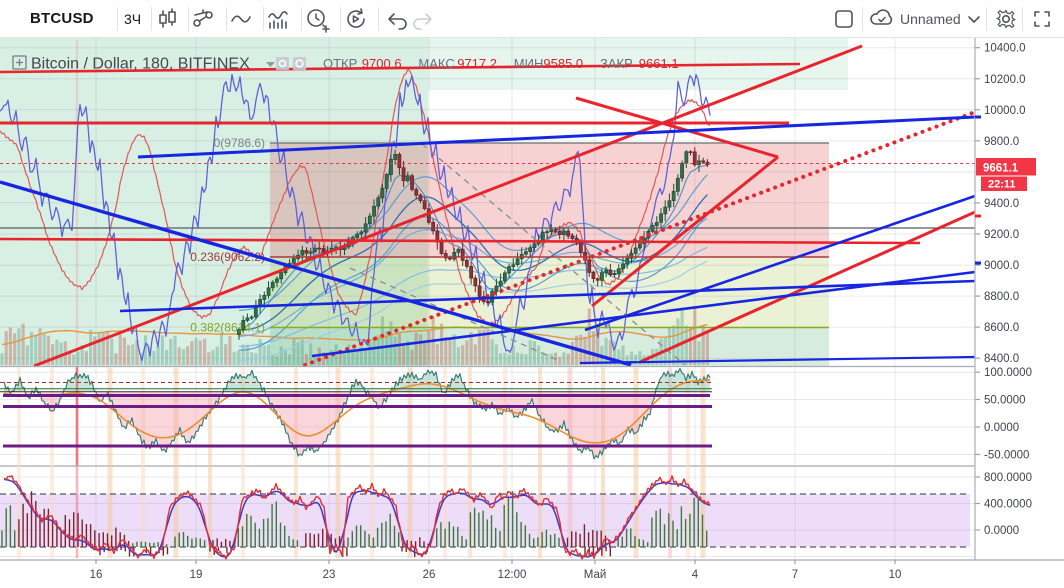  Describe the element at coordinates (563, 63) in the screenshot. I see `svg-text: 9585.0` at that location.